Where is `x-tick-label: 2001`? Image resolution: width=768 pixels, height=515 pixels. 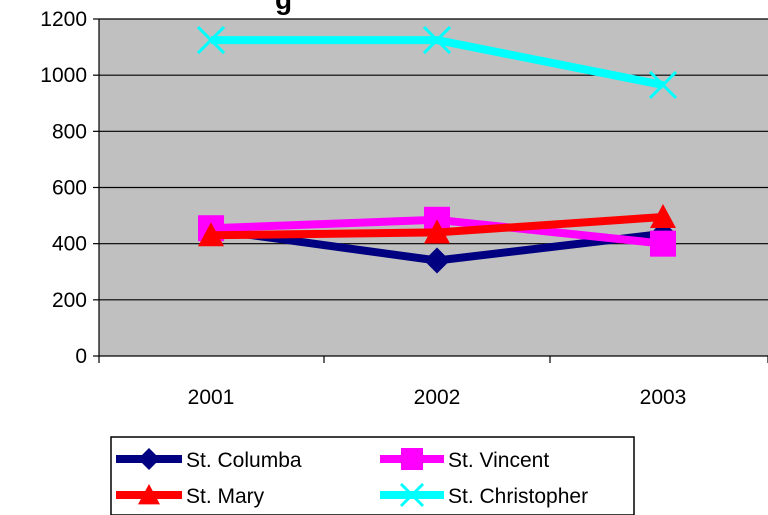 x-tick-label: 2001 is located at coordinates (211, 397).